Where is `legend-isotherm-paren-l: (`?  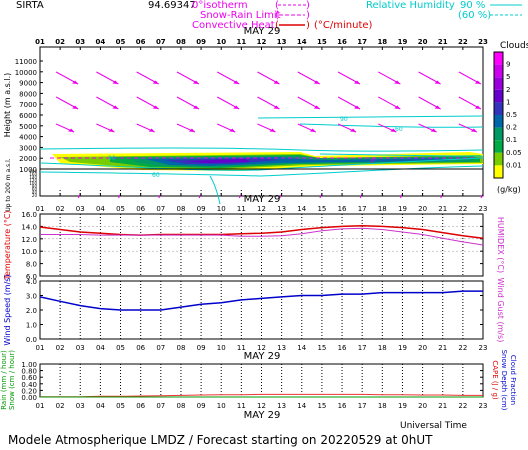 legend-isotherm-paren-l: ( is located at coordinates (277, 5).